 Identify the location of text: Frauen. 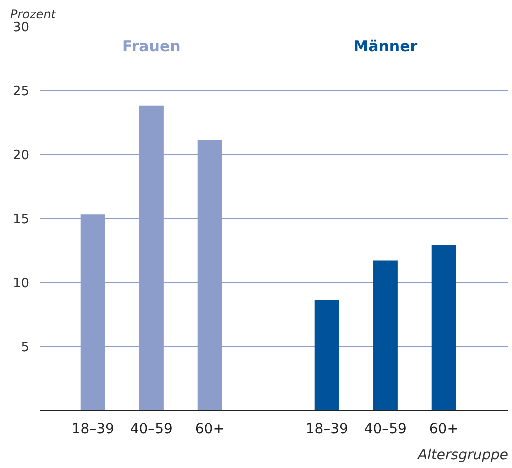
(151, 47).